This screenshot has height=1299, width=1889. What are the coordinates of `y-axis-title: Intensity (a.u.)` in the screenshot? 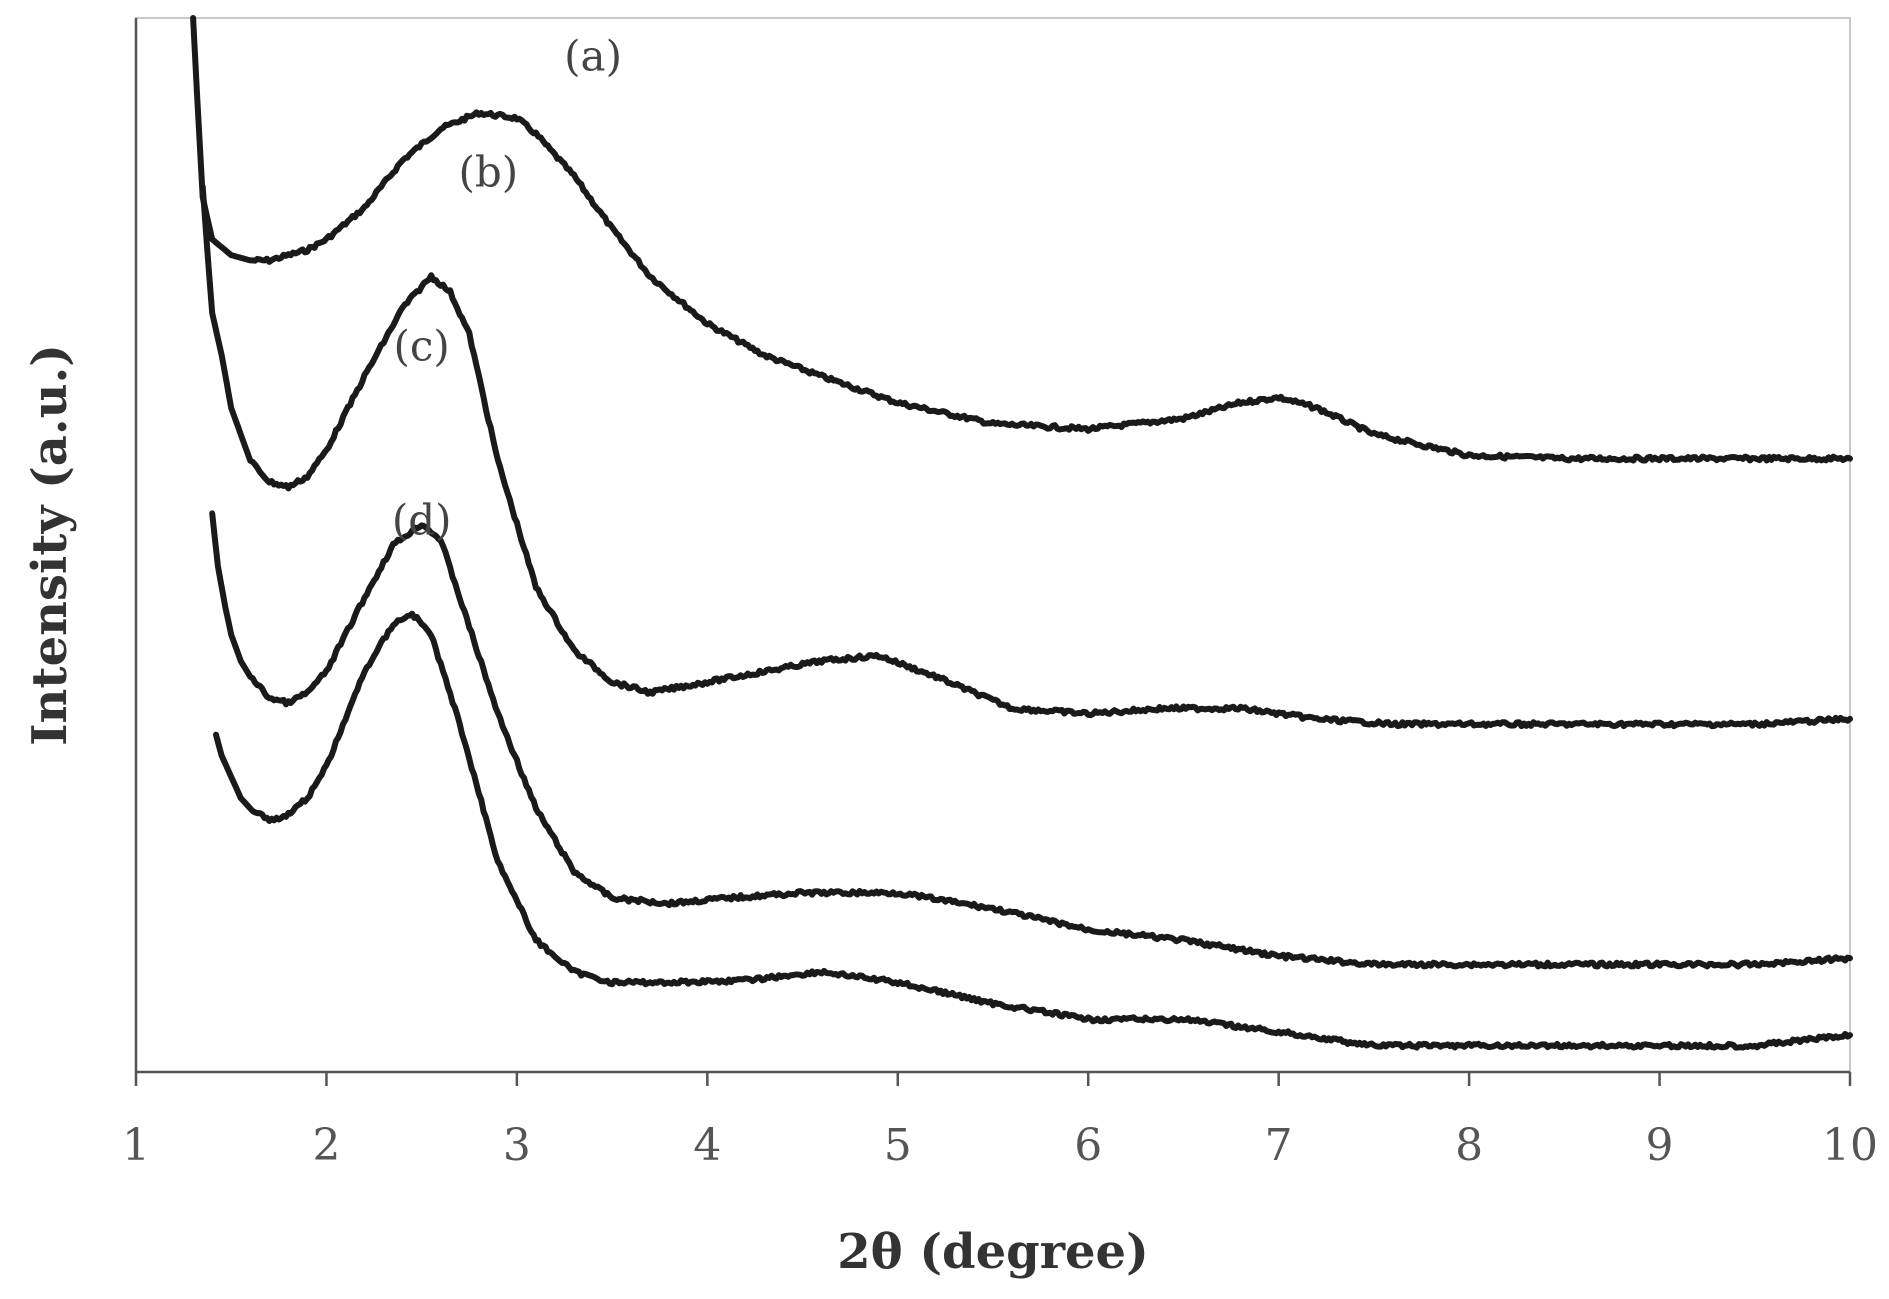 It's located at (50, 545).